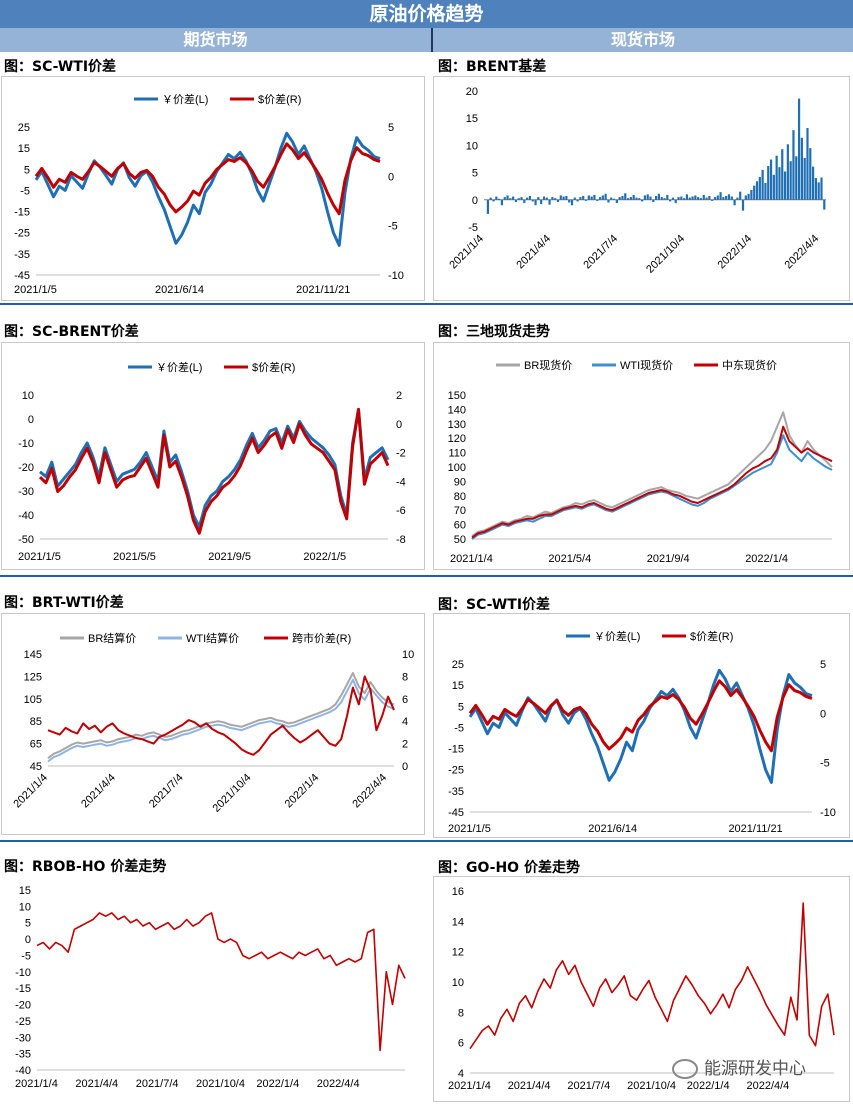  What do you see at coordinates (457, 454) in the screenshot?
I see `y-tick-label: 110` at bounding box center [457, 454].